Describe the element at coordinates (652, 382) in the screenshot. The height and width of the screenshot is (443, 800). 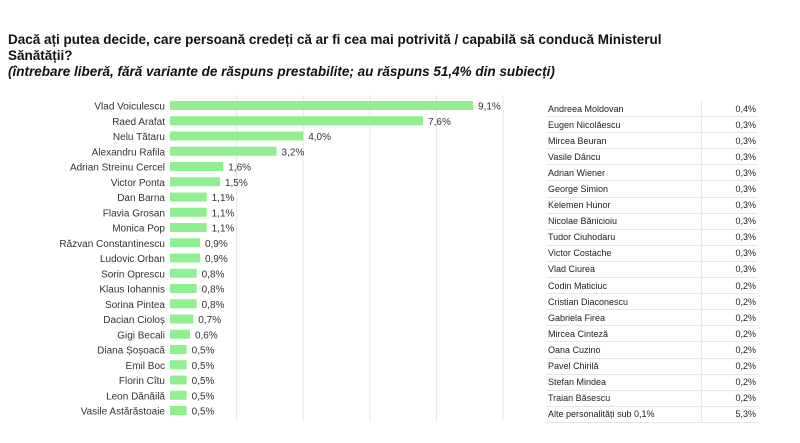
I see `table-row: Stefan Mindea 0,2%` at that location.